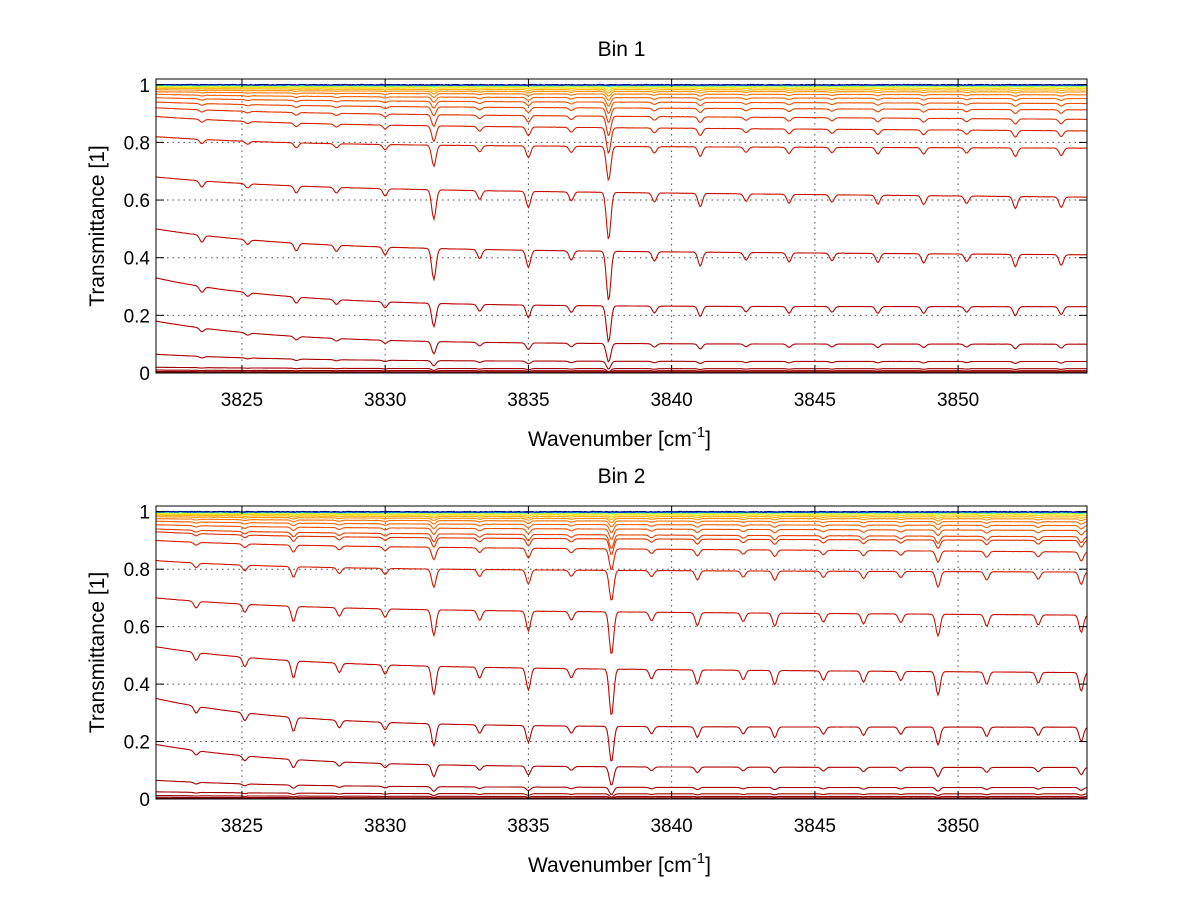 The image size is (1200, 901). I want to click on series-line-c5, so click(621, 87).